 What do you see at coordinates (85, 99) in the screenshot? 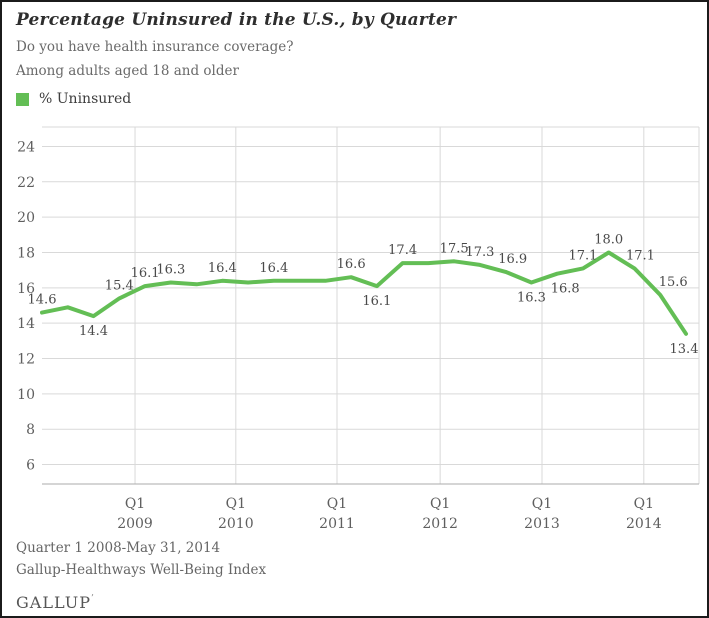
I see `legend-label: % Uninsured` at bounding box center [85, 99].